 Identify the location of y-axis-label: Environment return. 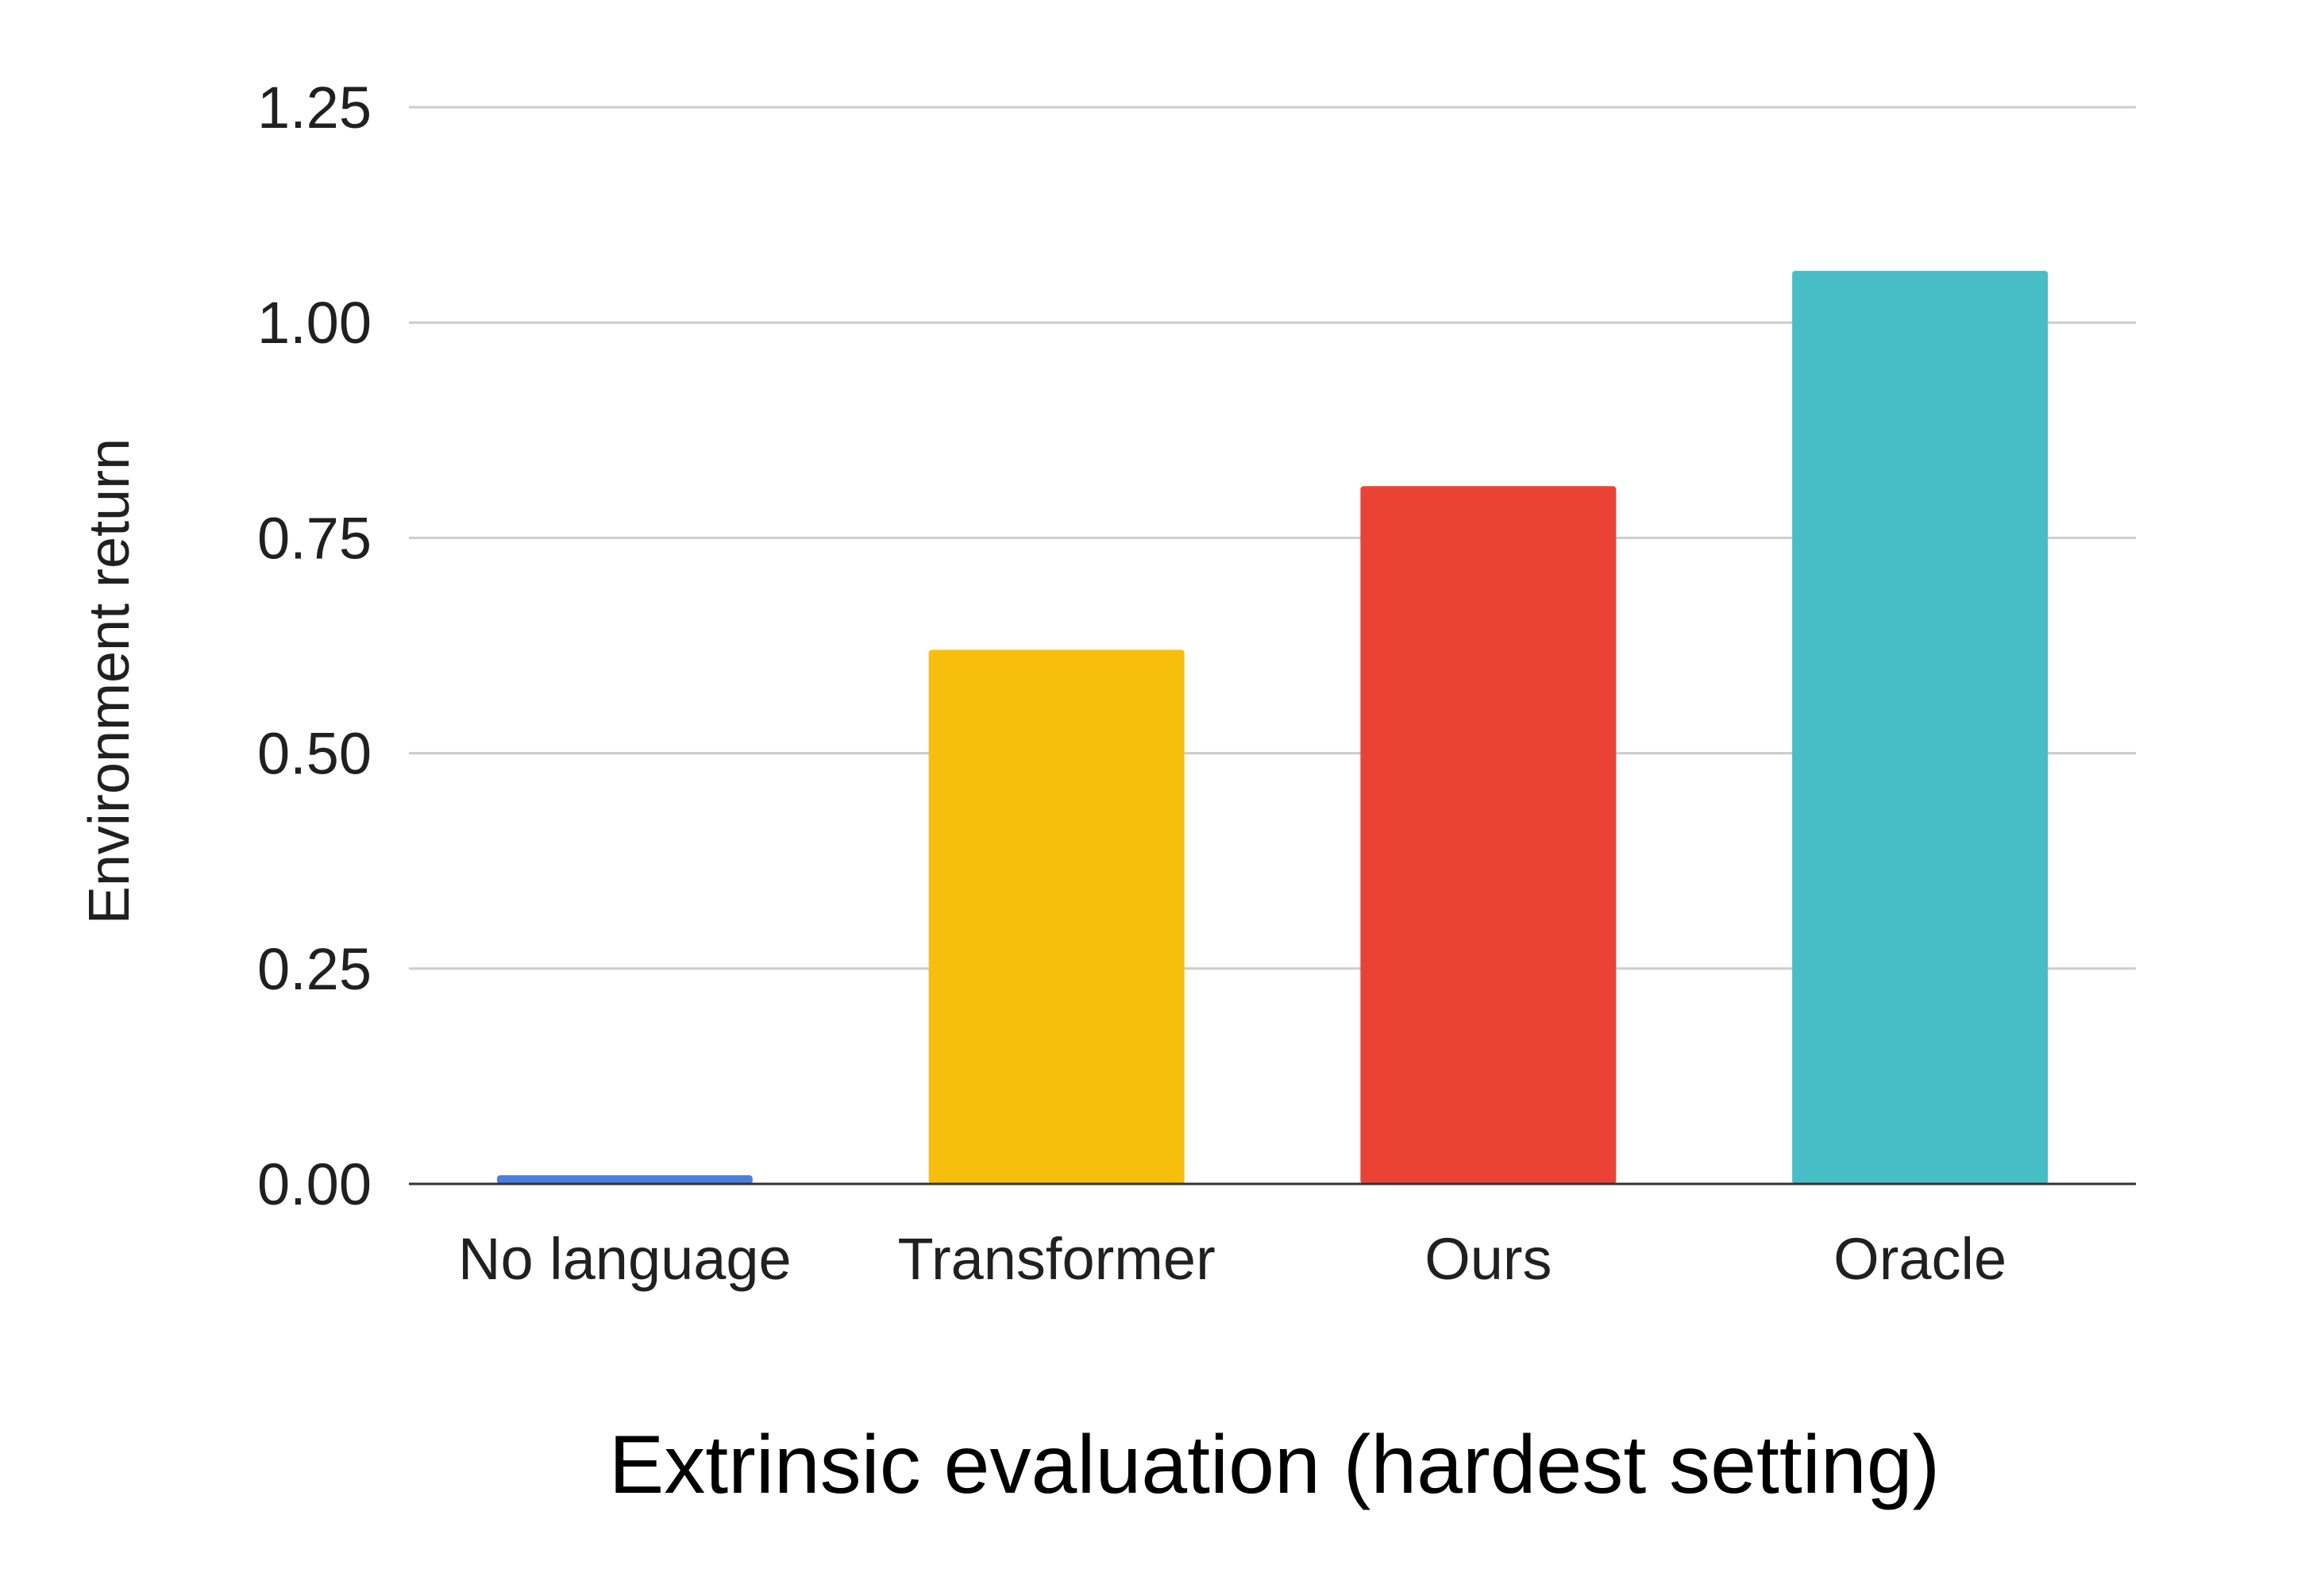
(109, 681).